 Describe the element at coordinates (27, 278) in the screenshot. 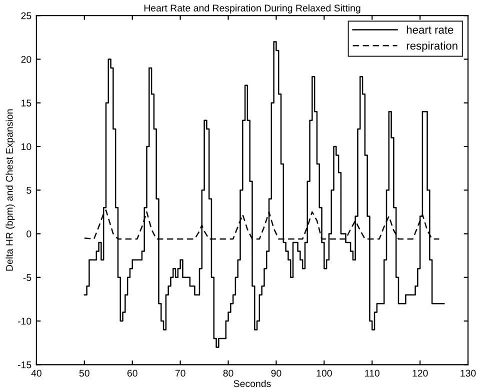

I see `y-tick-label: -5` at that location.